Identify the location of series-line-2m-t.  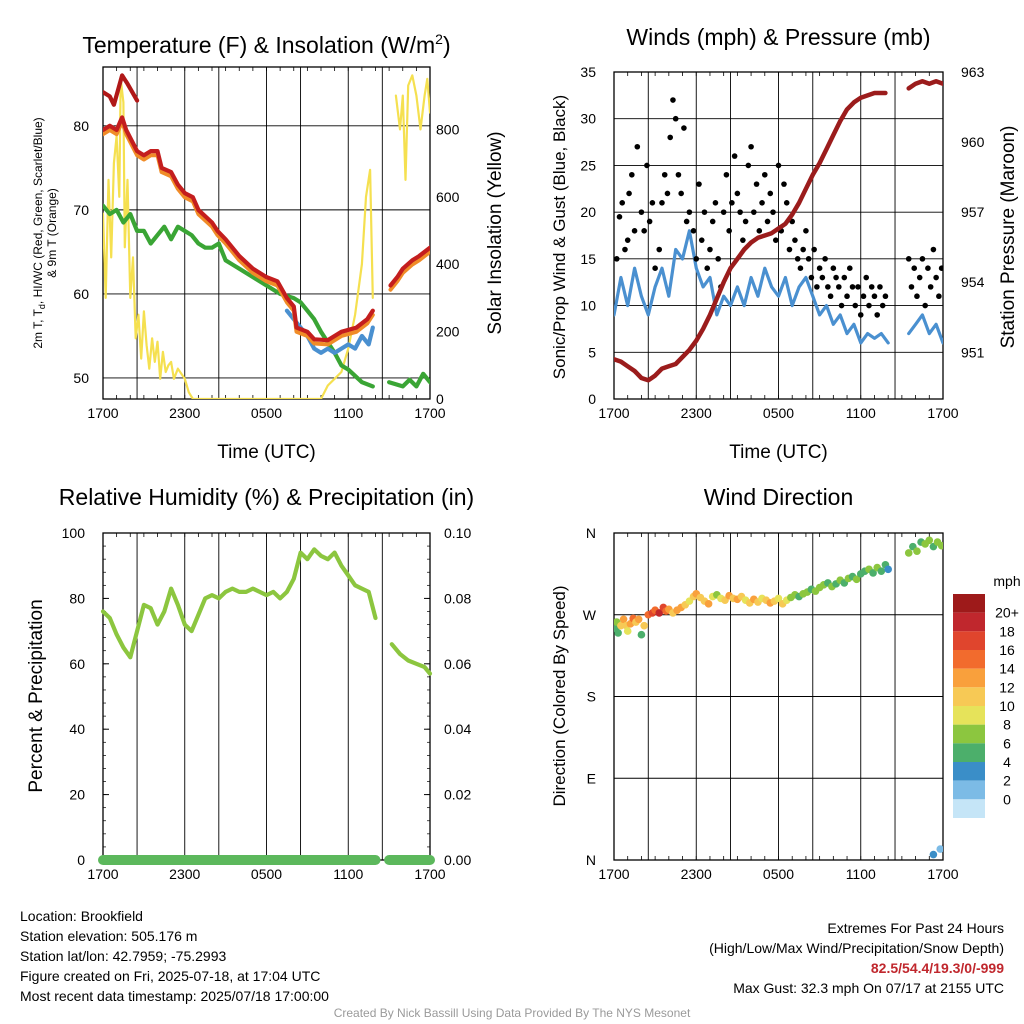
(409, 266).